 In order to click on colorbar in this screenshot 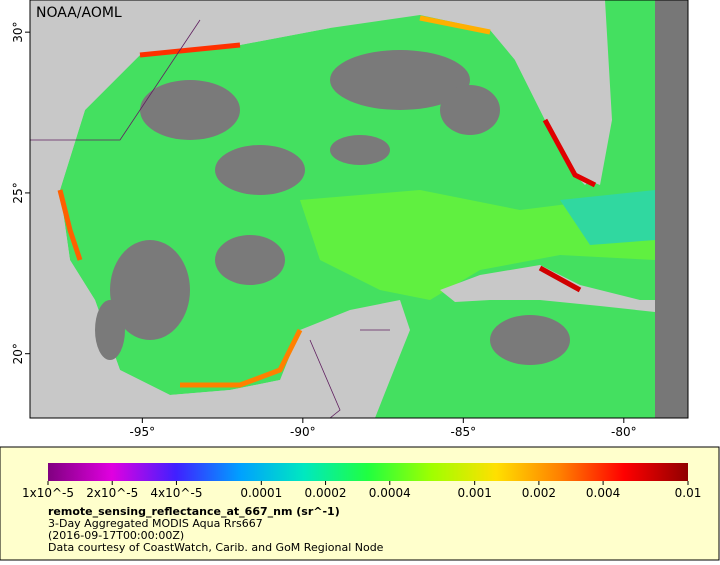, I will do `click(368, 472)`.